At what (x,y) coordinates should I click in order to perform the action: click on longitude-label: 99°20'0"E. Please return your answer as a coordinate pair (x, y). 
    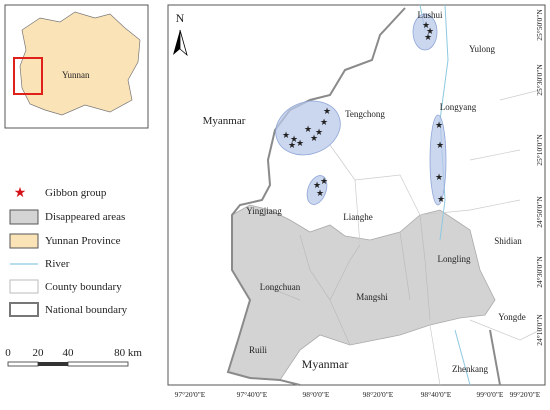
    Looking at the image, I should click on (525, 394).